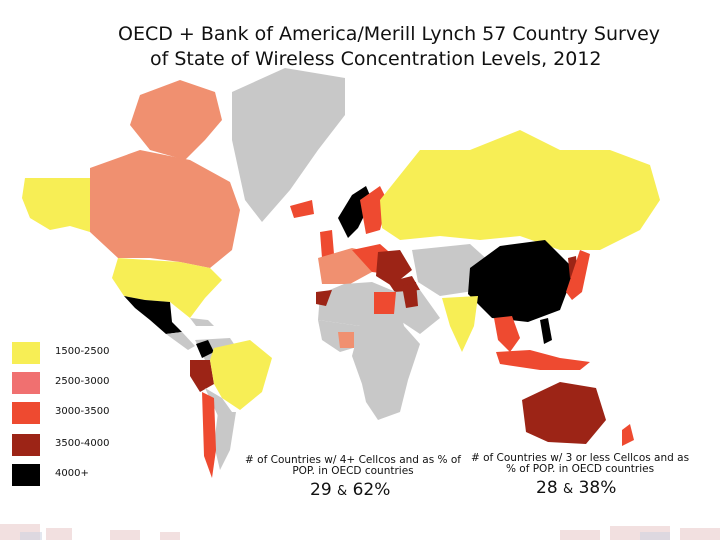  Describe the element at coordinates (202, 322) in the screenshot. I see `region-caribbean` at that location.